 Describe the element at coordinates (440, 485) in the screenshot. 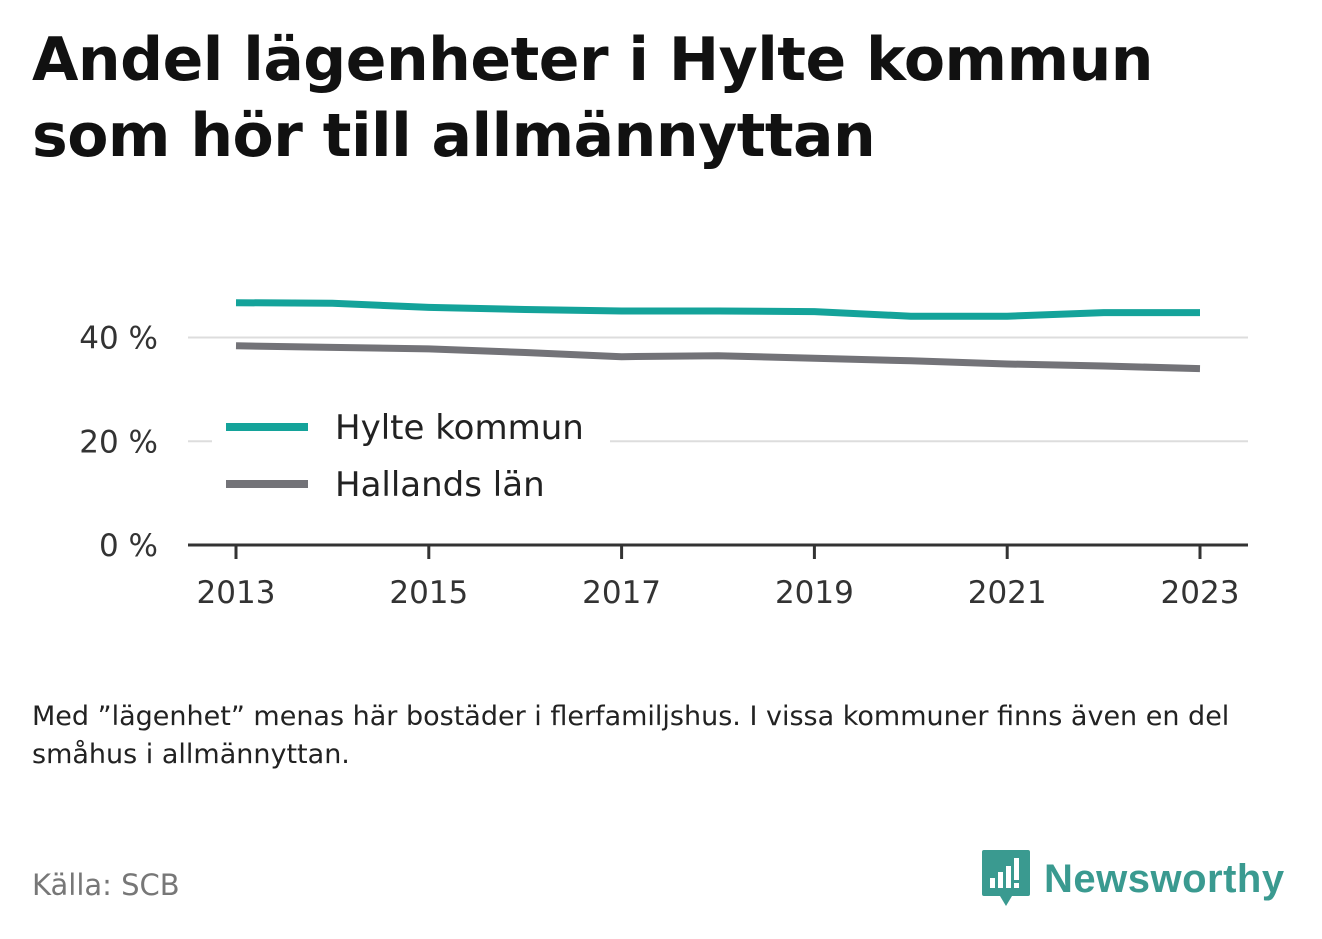

I see `legend-label-1: Hallands län` at that location.